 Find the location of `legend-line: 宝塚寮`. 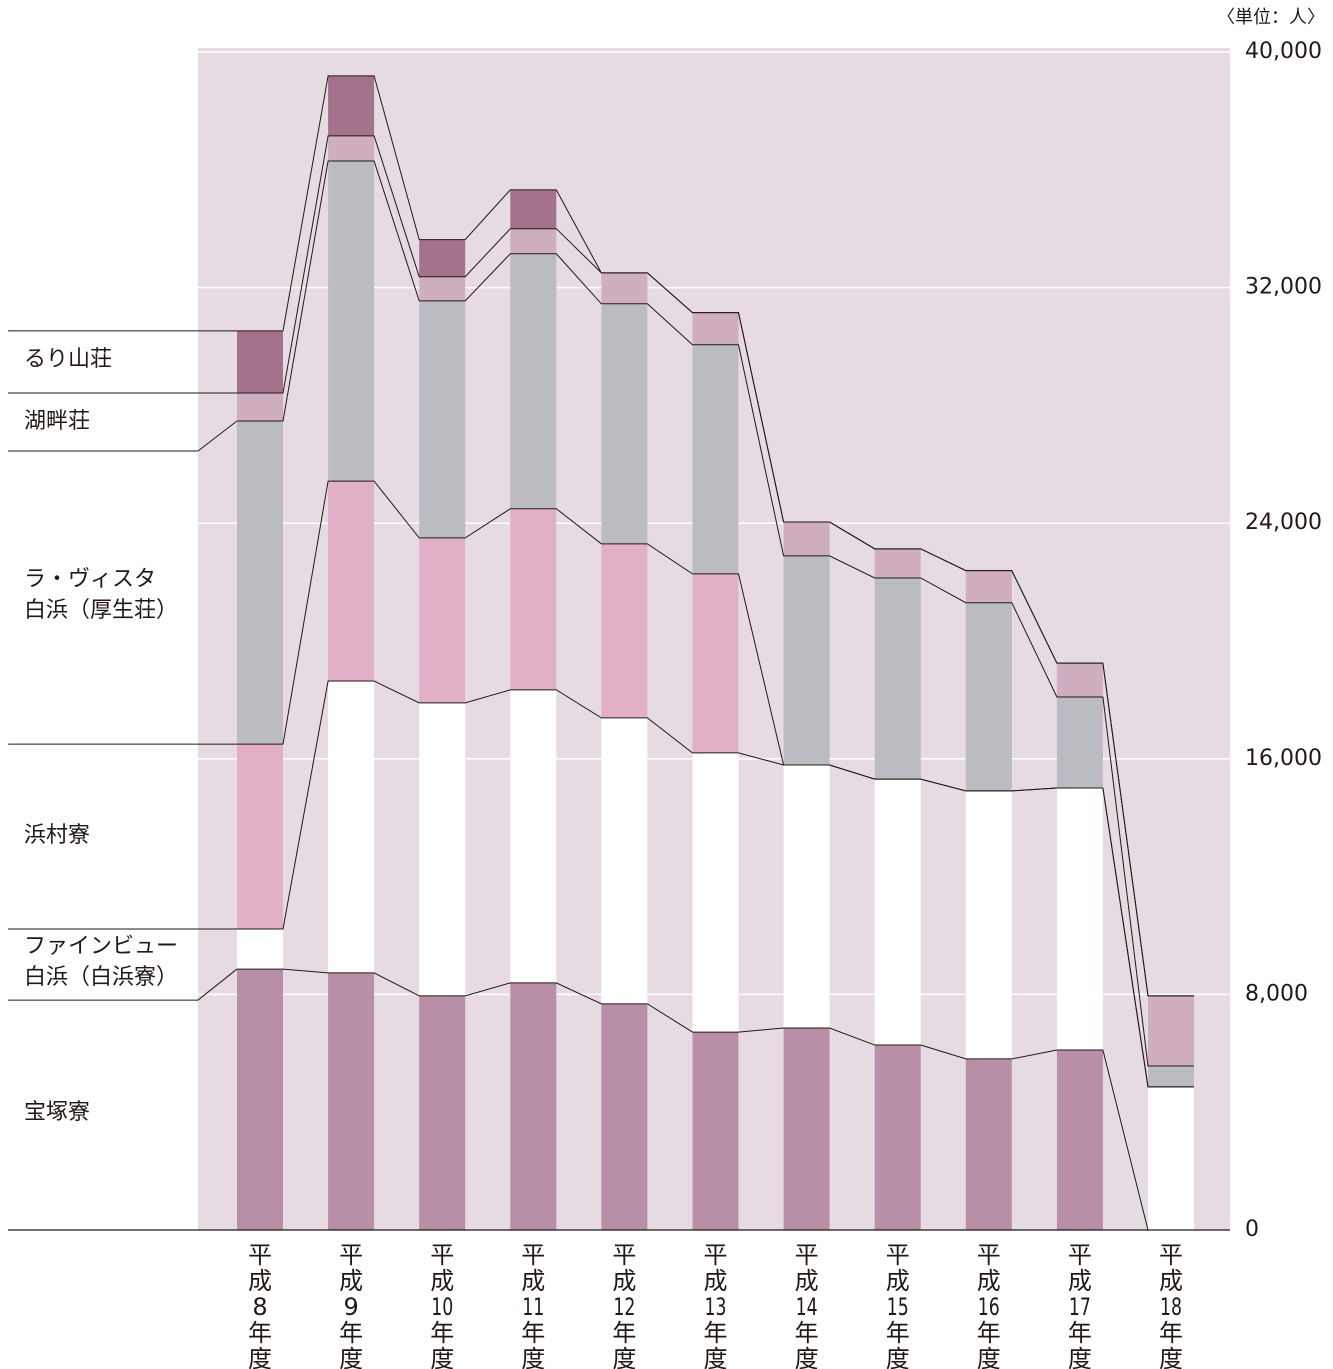

legend-line: 宝塚寮 is located at coordinates (57, 1112).